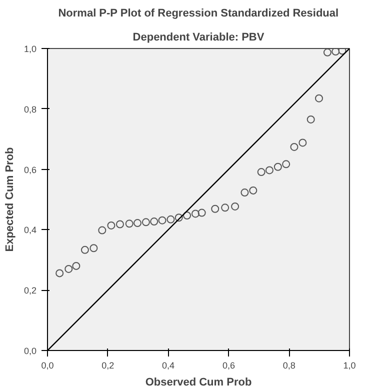 This screenshot has width=367, height=391. What do you see at coordinates (30, 169) in the screenshot?
I see `y-tick-label: 0,6` at bounding box center [30, 169].